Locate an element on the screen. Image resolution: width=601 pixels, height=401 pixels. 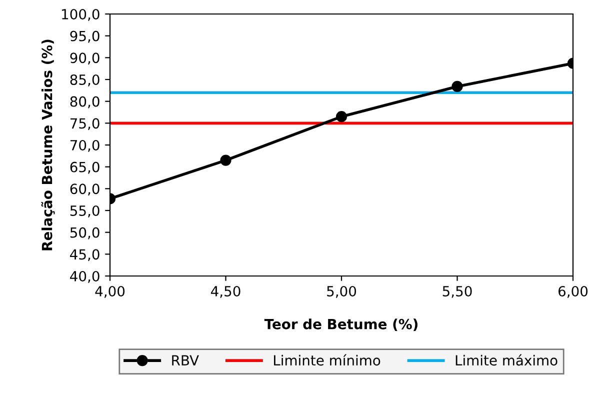
y-tick-label: 80,0 is located at coordinates (85, 102).